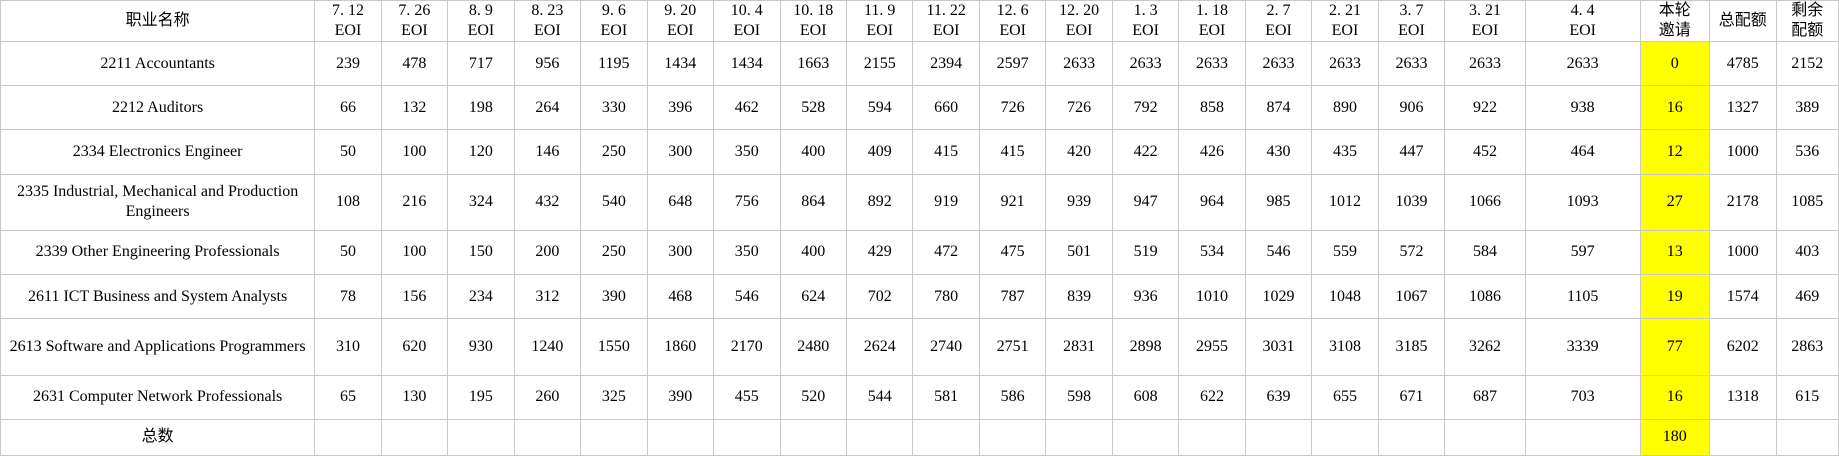 Image resolution: width=1839 pixels, height=456 pixels. What do you see at coordinates (1807, 347) in the screenshot?
I see `remaining-quota-cell: 2863` at bounding box center [1807, 347].